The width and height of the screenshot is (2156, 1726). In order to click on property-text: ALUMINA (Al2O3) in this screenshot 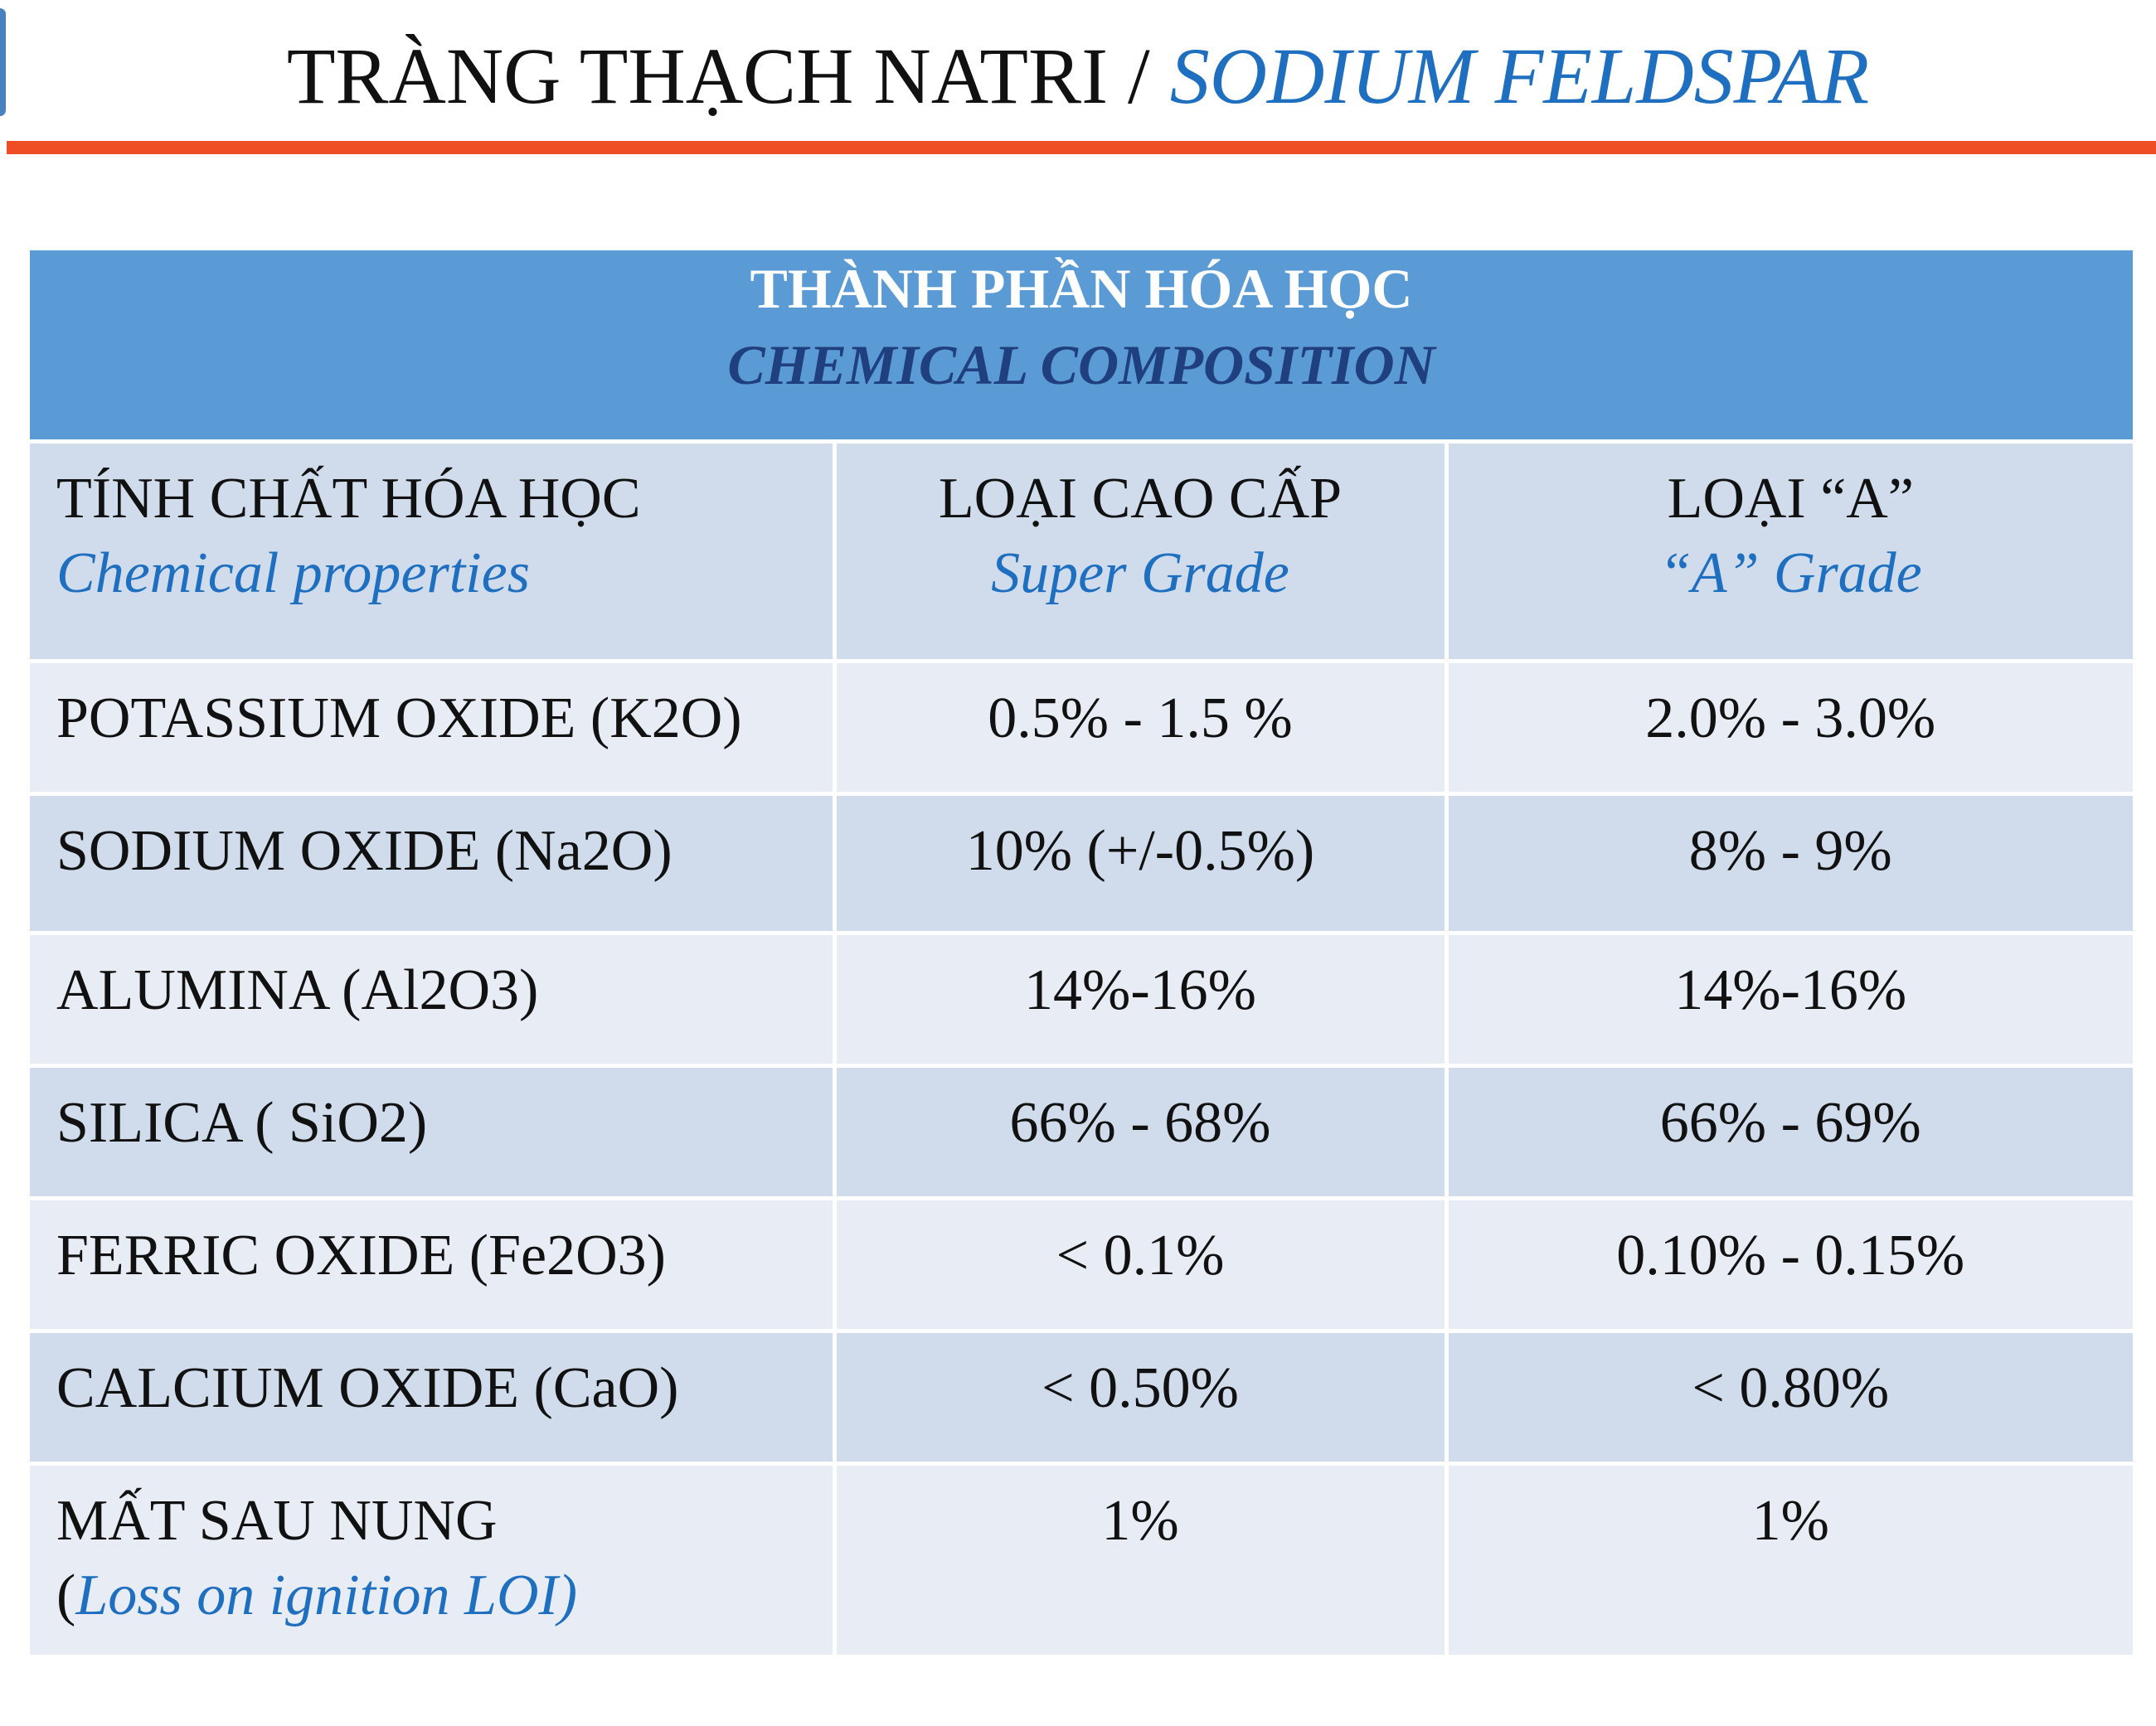, I will do `click(297, 990)`.